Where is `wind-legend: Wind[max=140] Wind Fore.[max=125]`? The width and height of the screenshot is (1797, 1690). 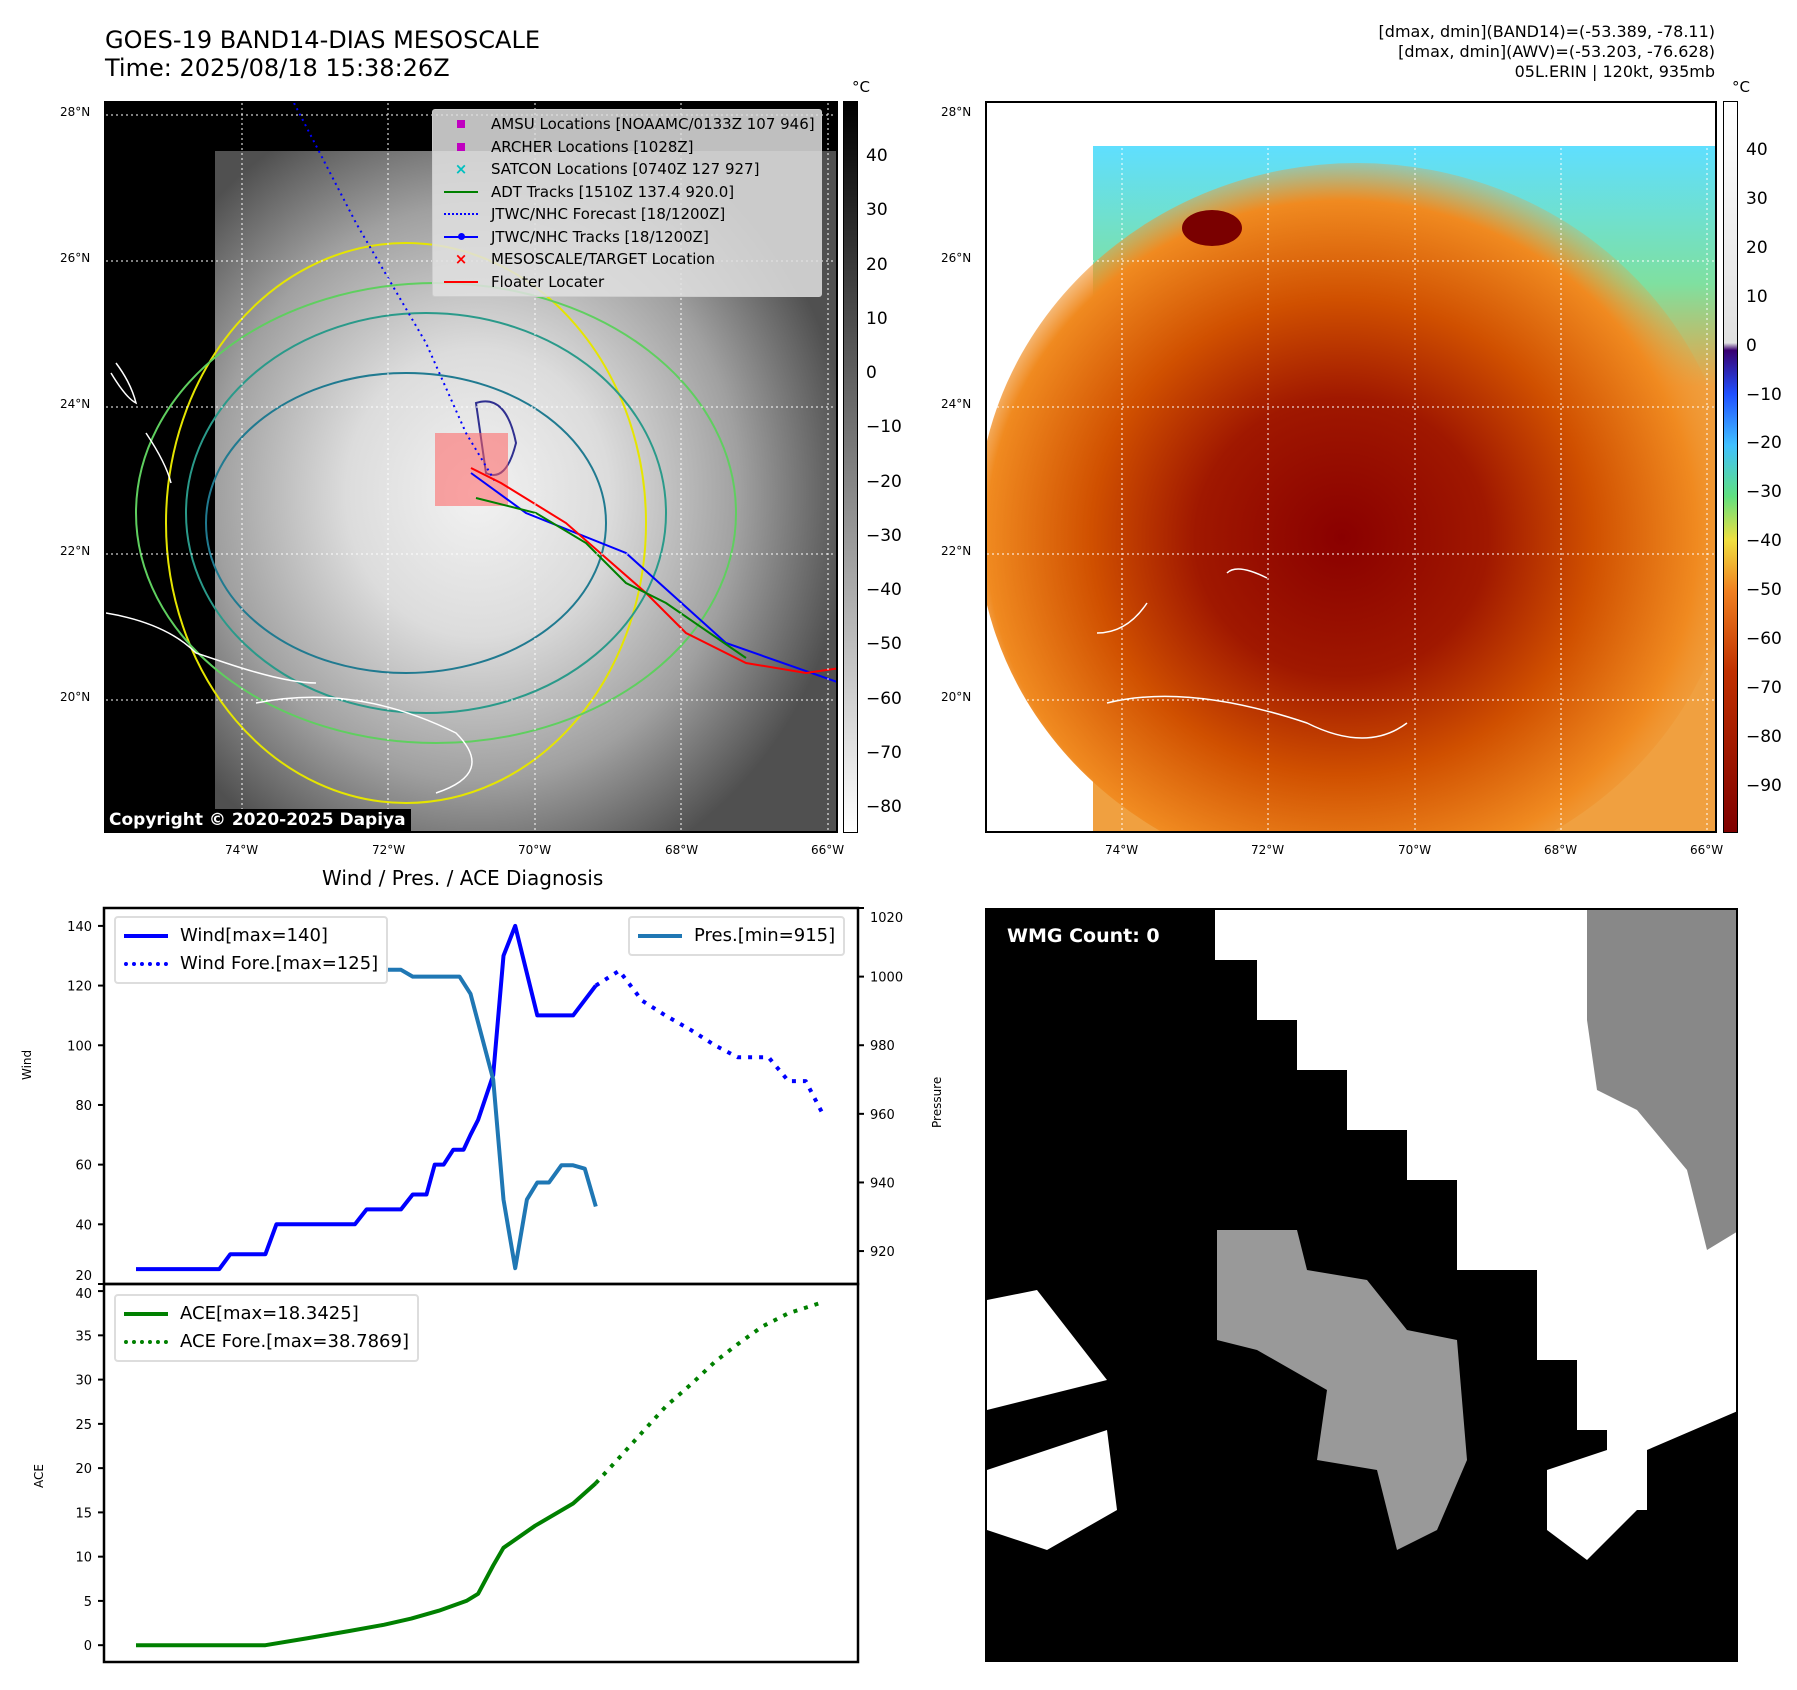
wind-legend: Wind[max=140] Wind Fore.[max=125] is located at coordinates (251, 950).